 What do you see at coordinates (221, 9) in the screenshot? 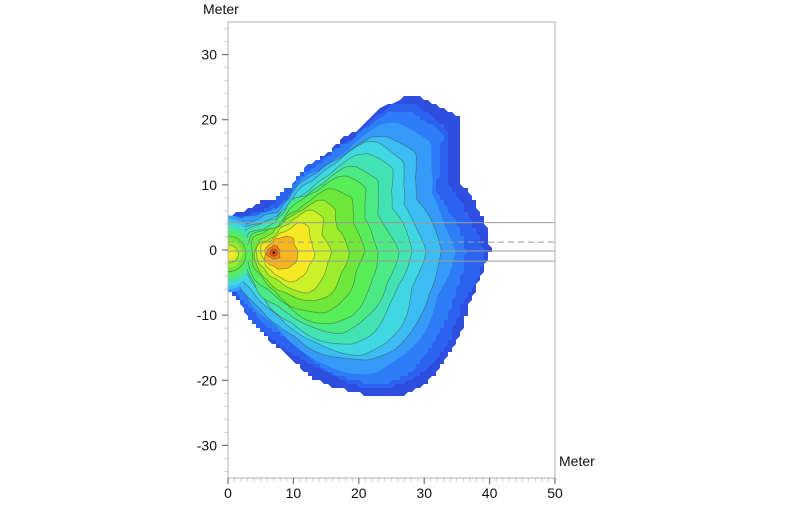
I see `y-axis-title: Meter` at bounding box center [221, 9].